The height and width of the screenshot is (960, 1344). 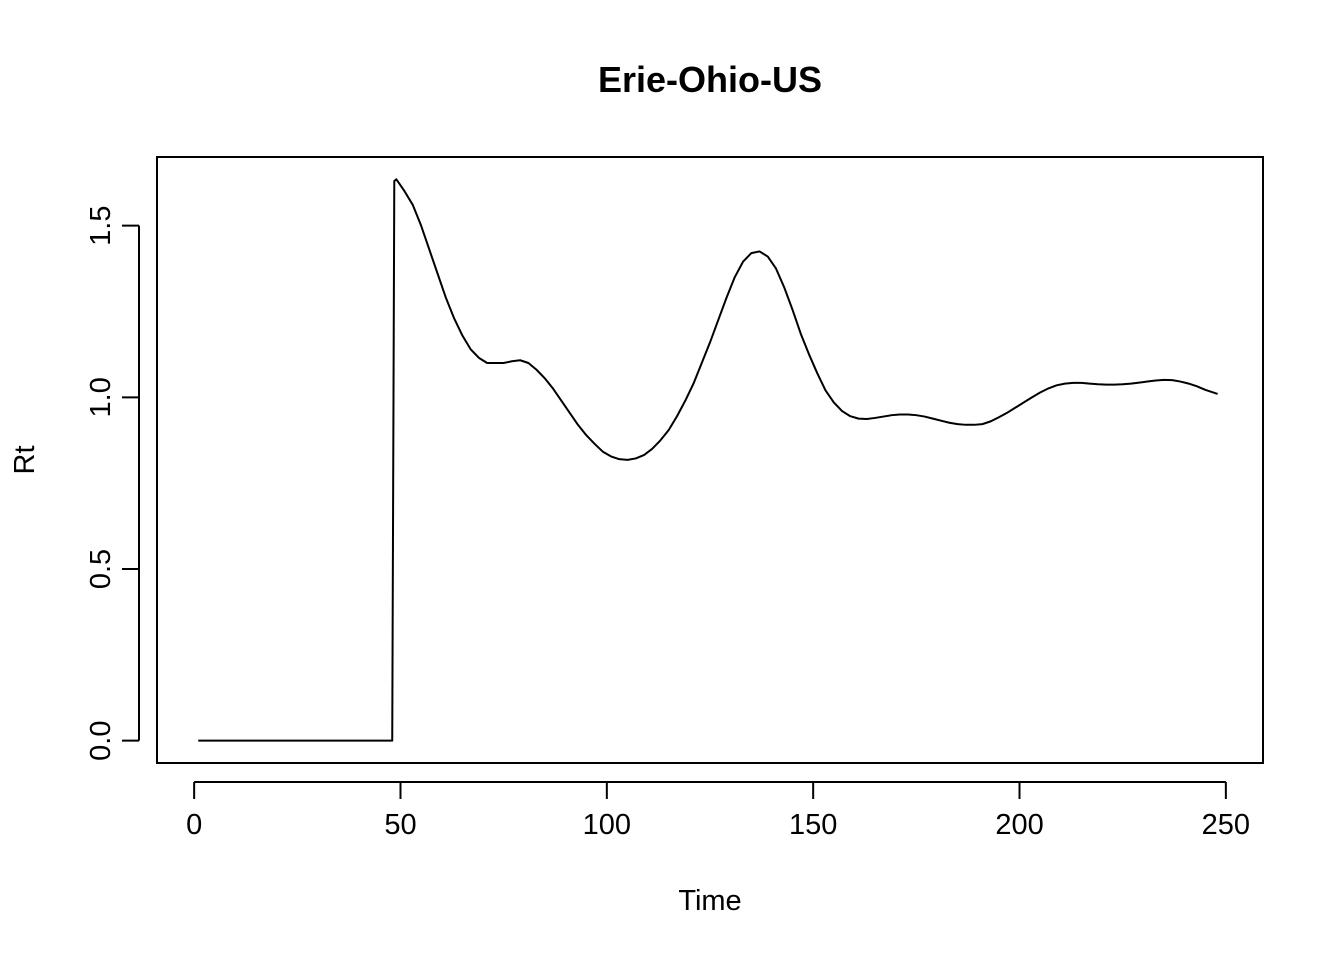 I want to click on y-tick-label: 1.5, so click(x=101, y=226).